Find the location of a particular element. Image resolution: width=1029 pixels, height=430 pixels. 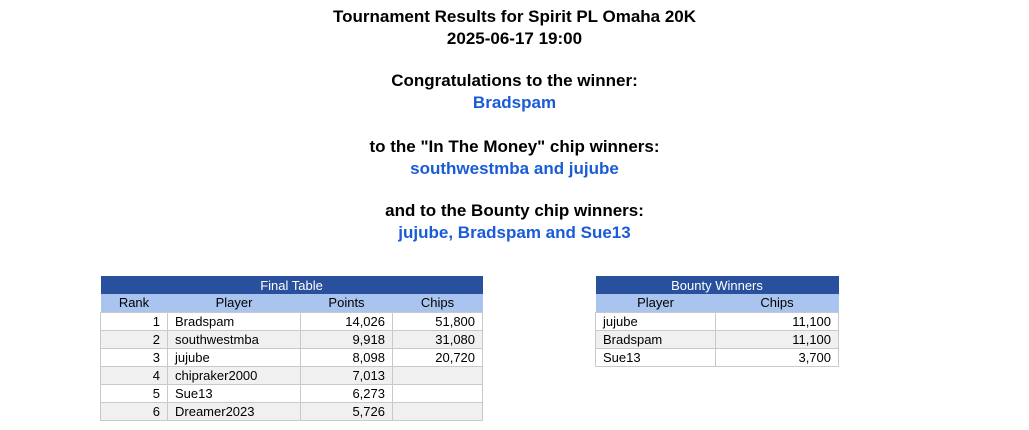

winner-heading: Congratulations to the winner: is located at coordinates (514, 80).